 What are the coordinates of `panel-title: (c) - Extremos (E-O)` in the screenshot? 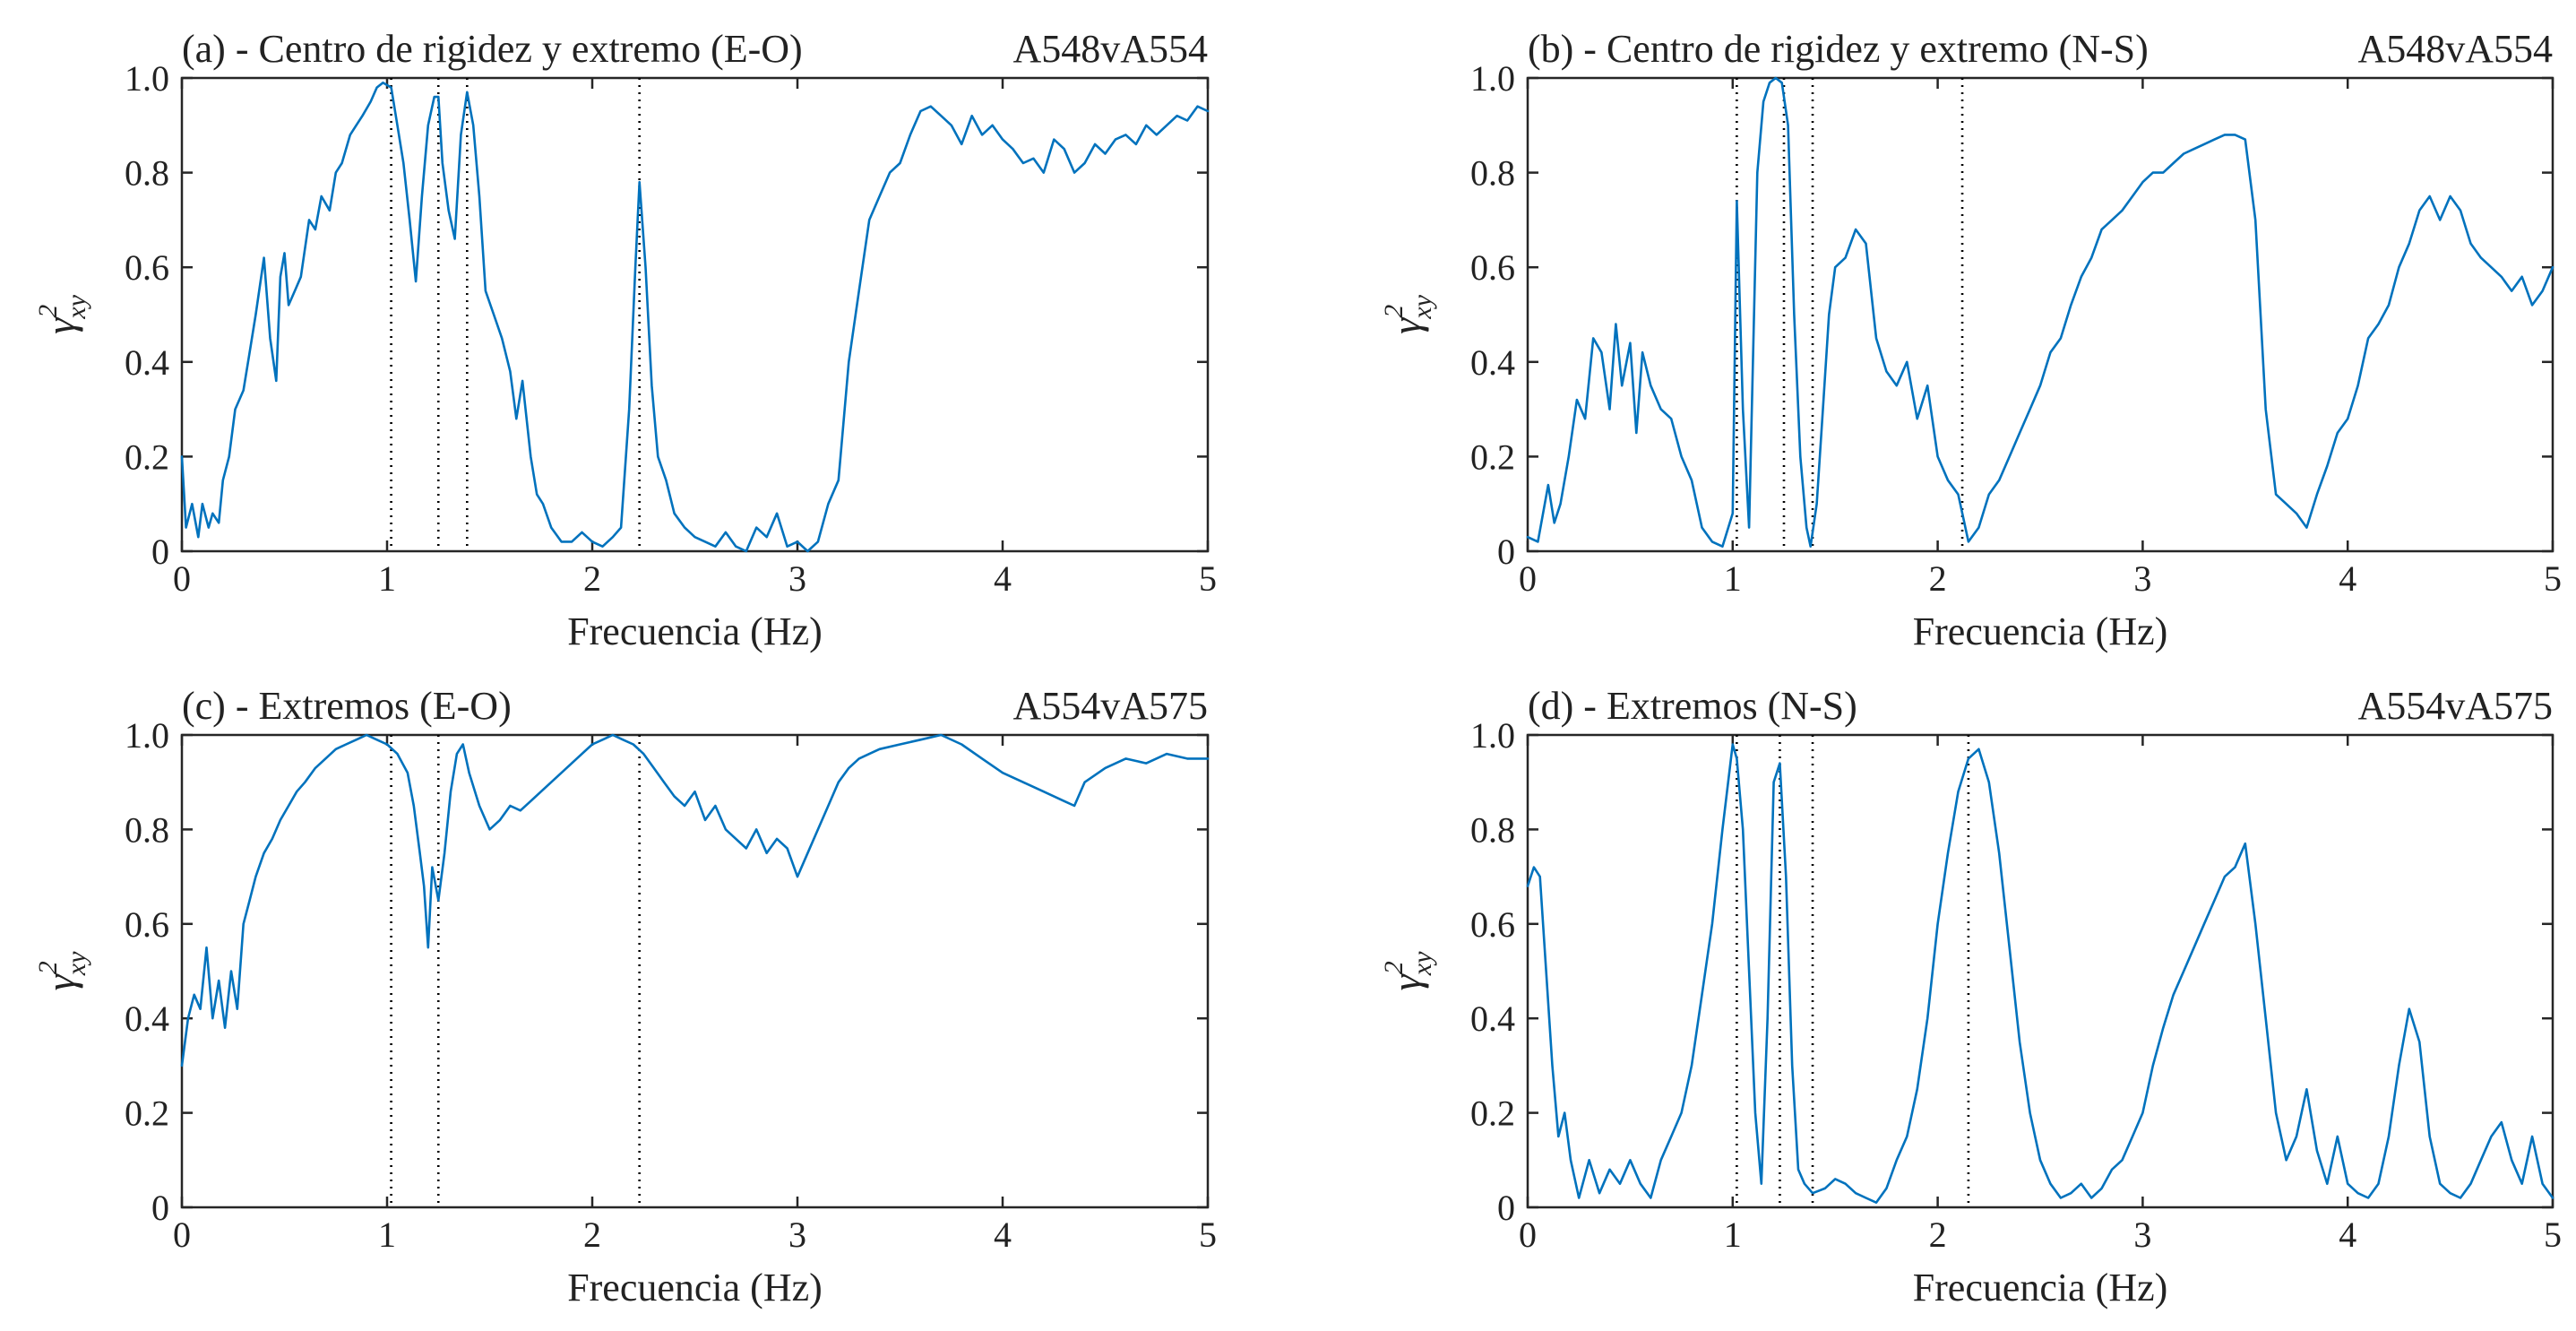 It's located at (347, 706).